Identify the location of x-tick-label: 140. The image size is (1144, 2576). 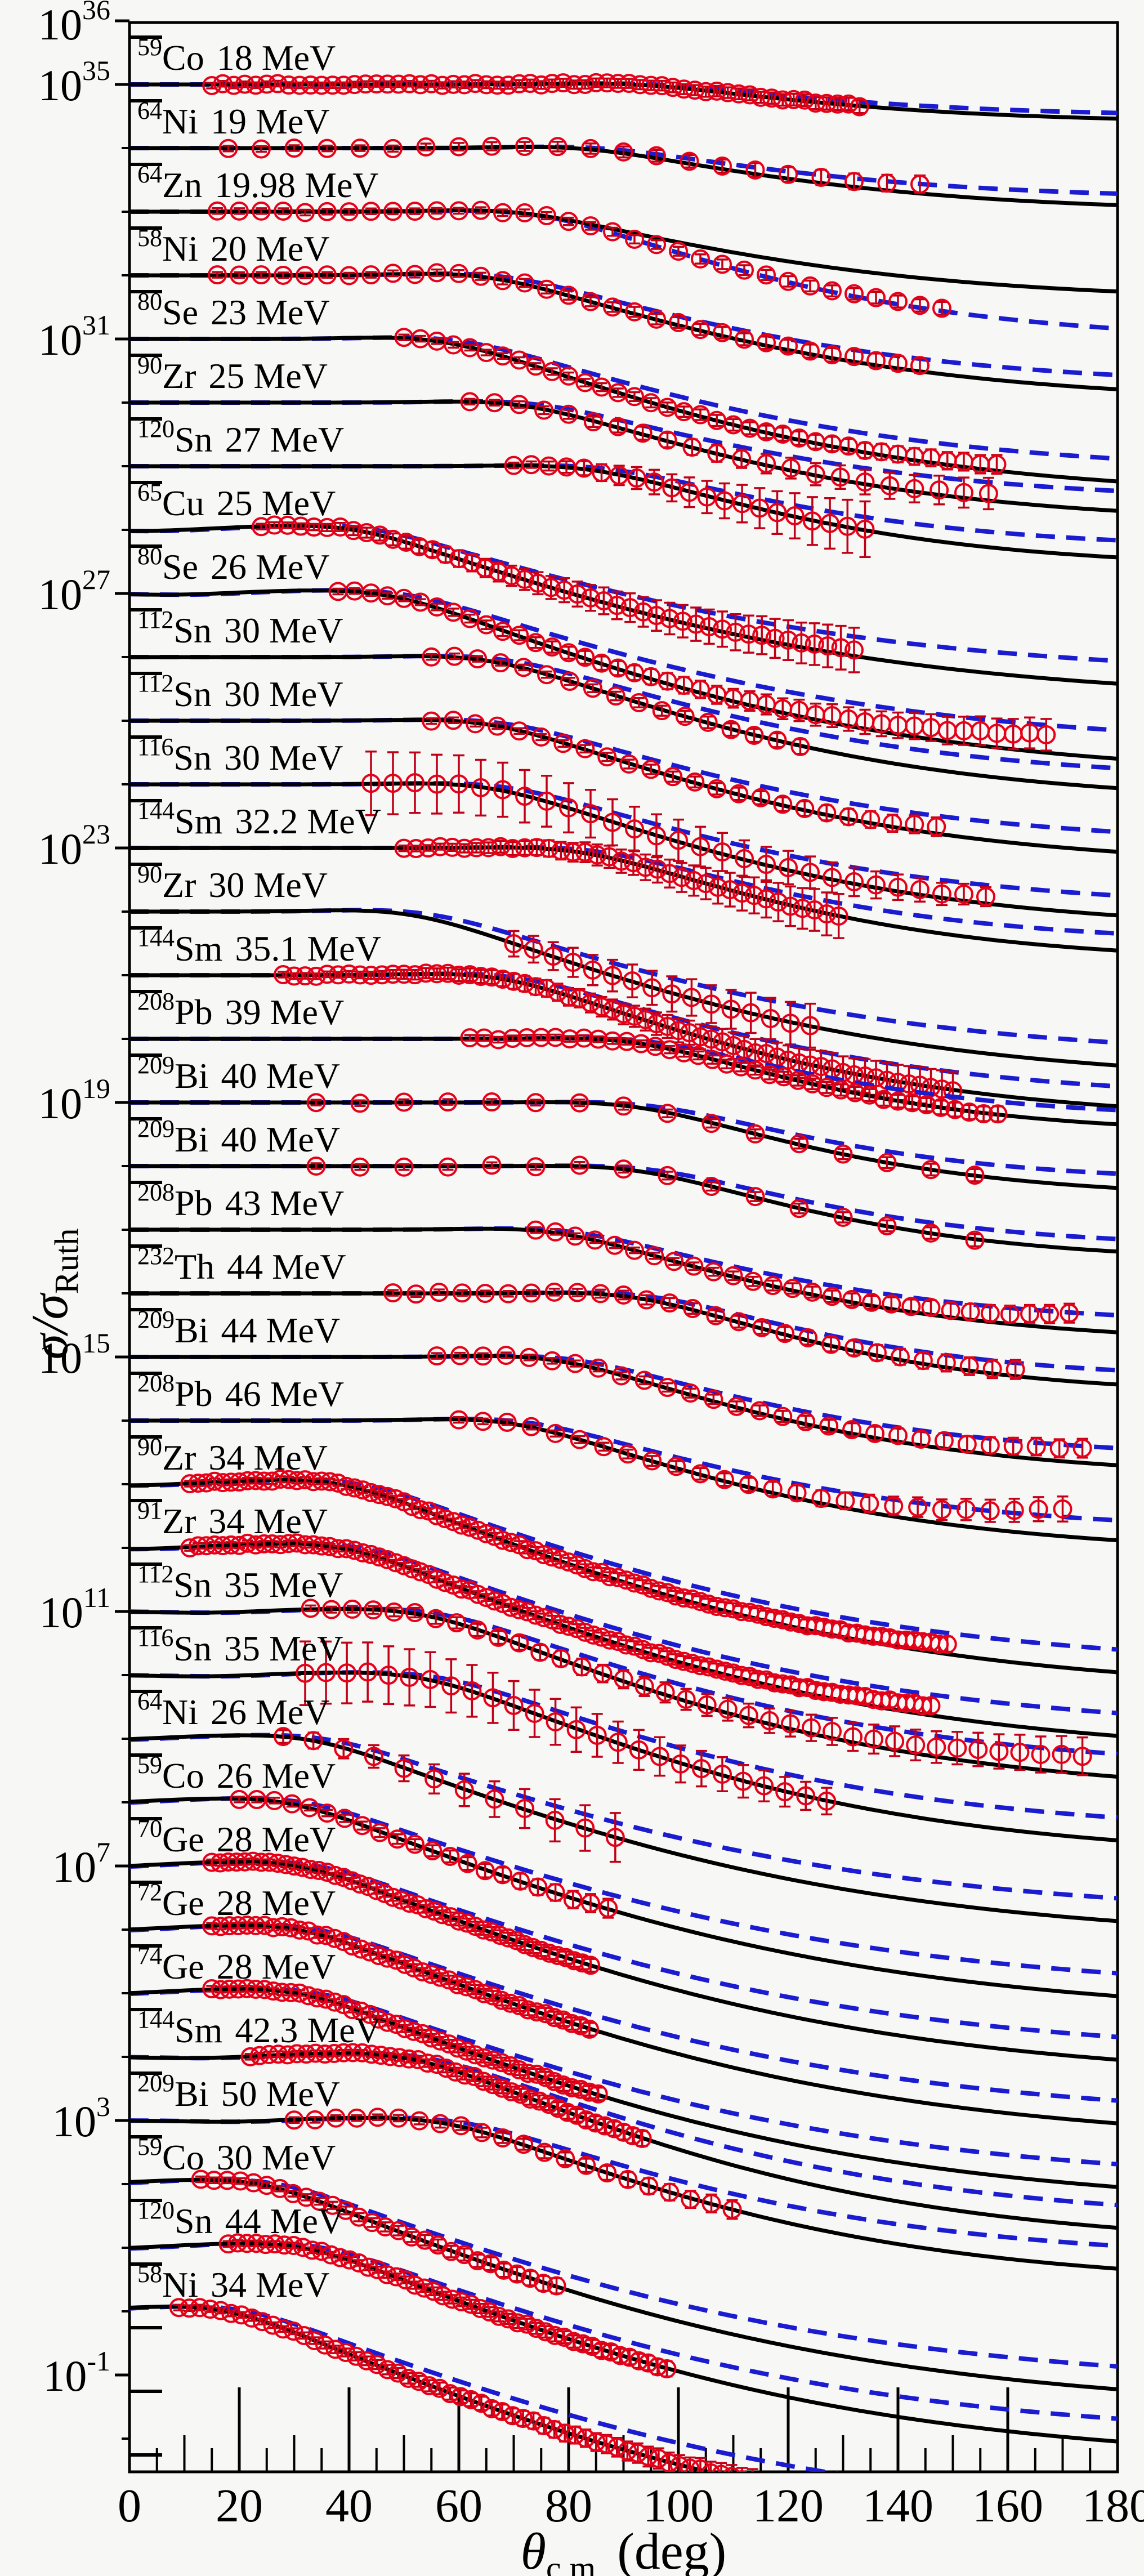
(898, 2506).